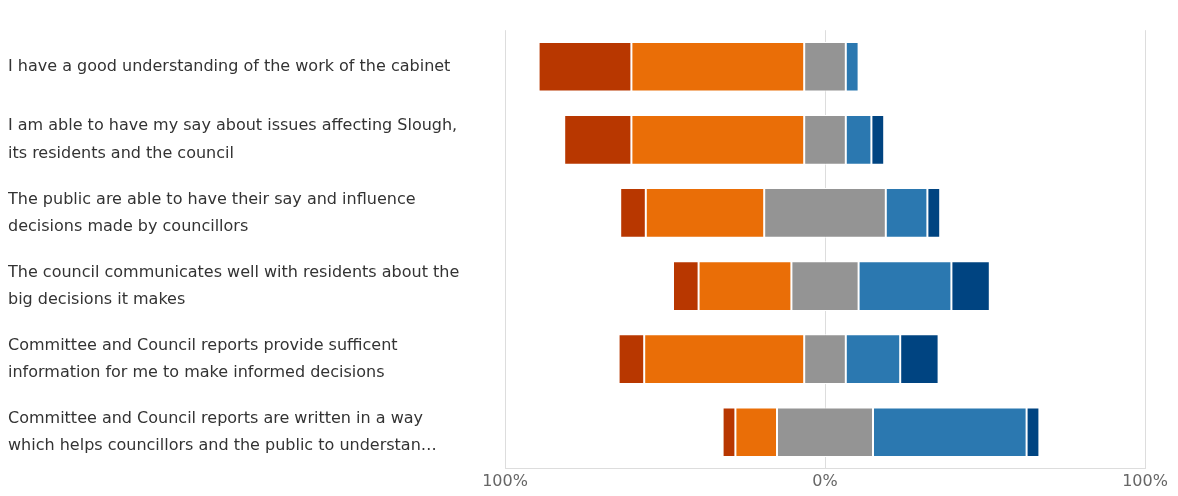 Image resolution: width=1178 pixels, height=496 pixels. Describe the element at coordinates (233, 284) in the screenshot. I see `y-tick-label: The council communicates well with residents about the big decisions it makes` at that location.